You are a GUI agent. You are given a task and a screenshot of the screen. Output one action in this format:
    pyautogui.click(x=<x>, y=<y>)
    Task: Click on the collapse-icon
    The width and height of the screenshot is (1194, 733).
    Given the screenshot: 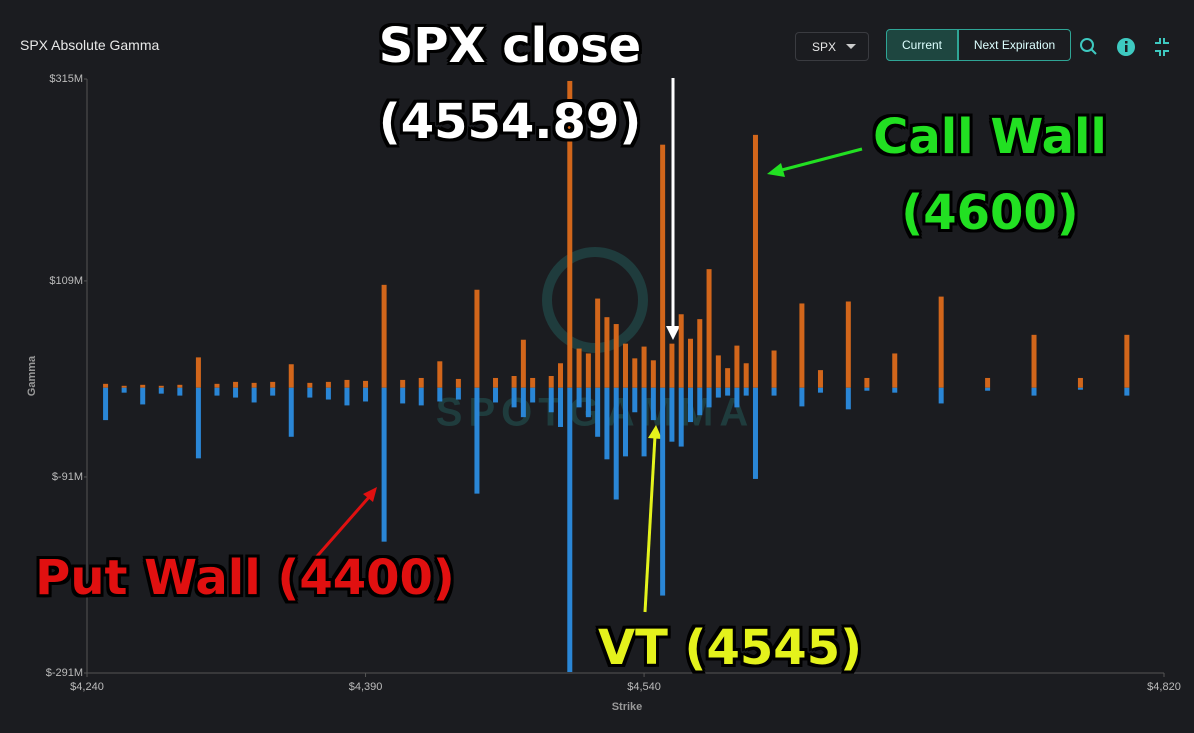 What is the action you would take?
    pyautogui.click(x=1162, y=47)
    